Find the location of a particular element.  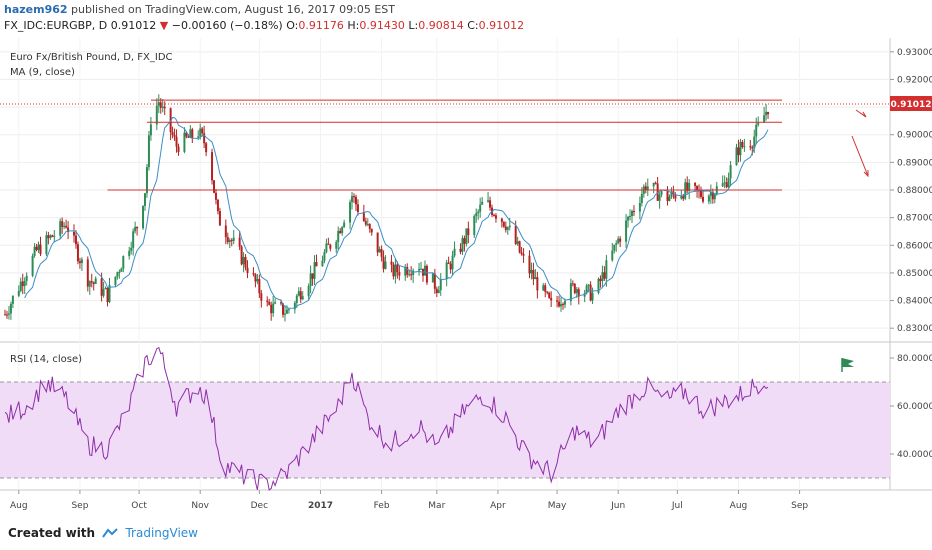

last-price: 0.91012 is located at coordinates (133, 25).